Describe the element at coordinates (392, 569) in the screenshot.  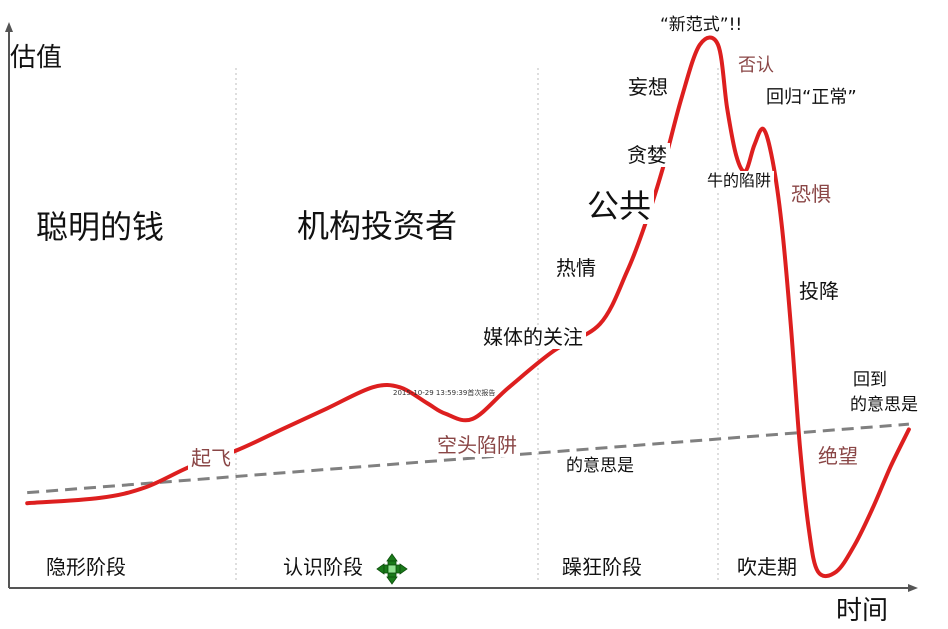
I see `move-arrows-icon` at that location.